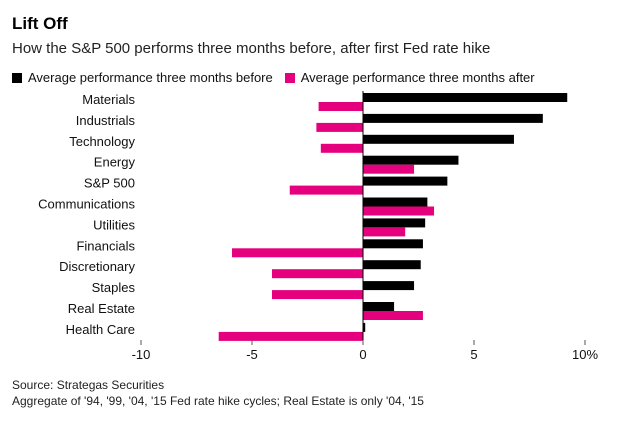  Describe the element at coordinates (106, 120) in the screenshot. I see `category-label-industrials: Industrials` at that location.